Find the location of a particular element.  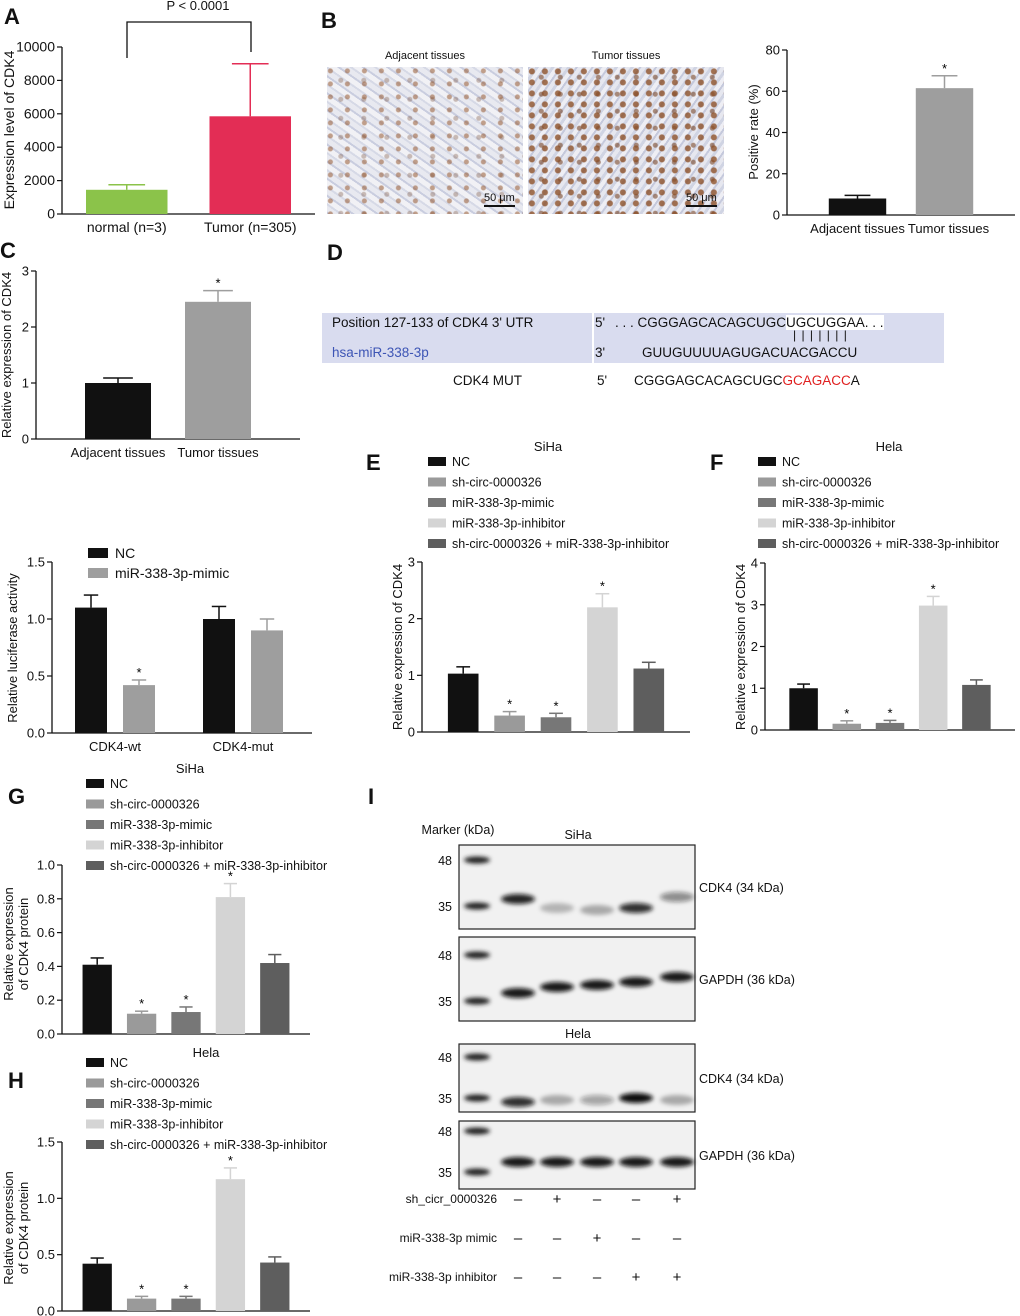

treatment-label: sh_cicr_0000326 is located at coordinates (452, 1199).